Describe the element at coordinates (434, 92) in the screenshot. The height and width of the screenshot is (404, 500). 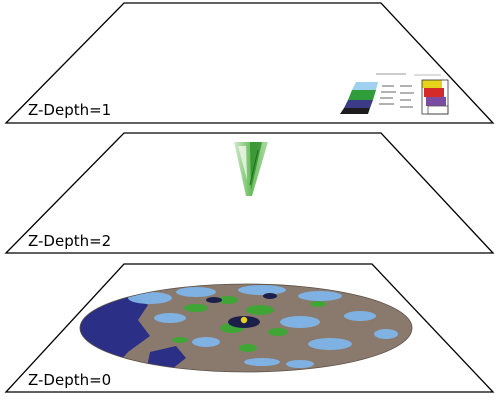
I see `legend-swatch-red` at that location.